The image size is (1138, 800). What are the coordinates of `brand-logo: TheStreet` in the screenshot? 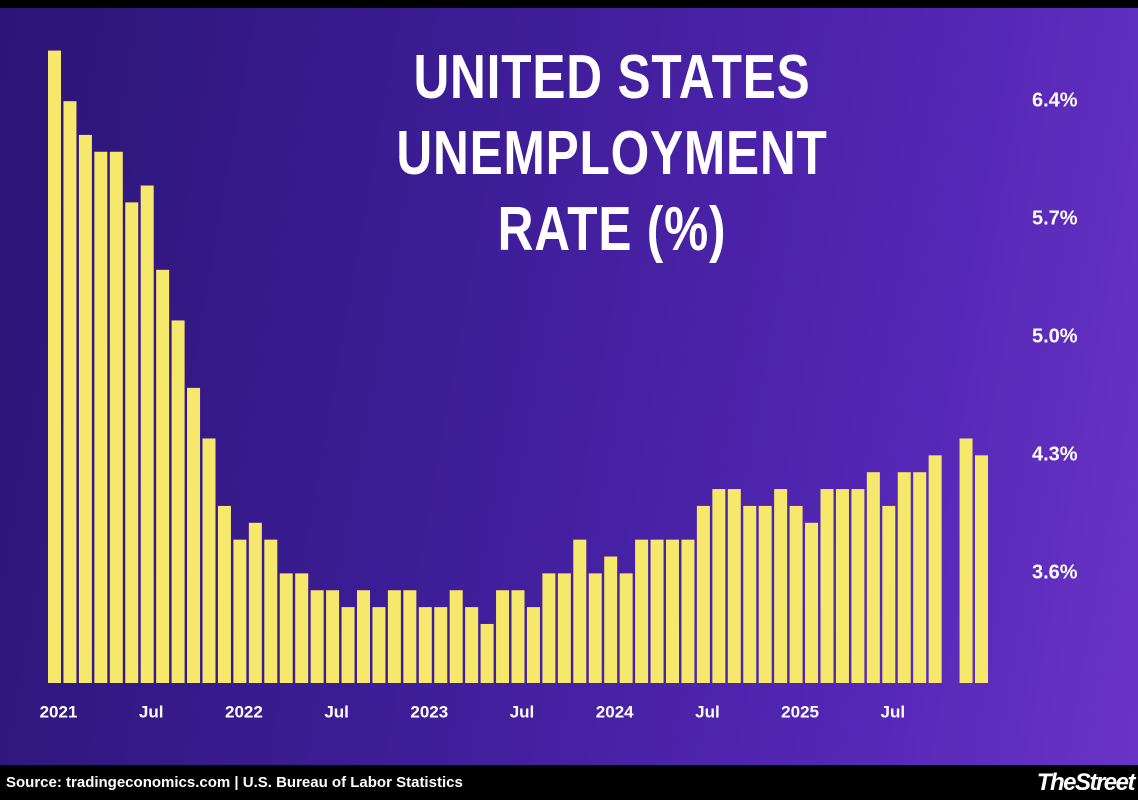 It's located at (1086, 782).